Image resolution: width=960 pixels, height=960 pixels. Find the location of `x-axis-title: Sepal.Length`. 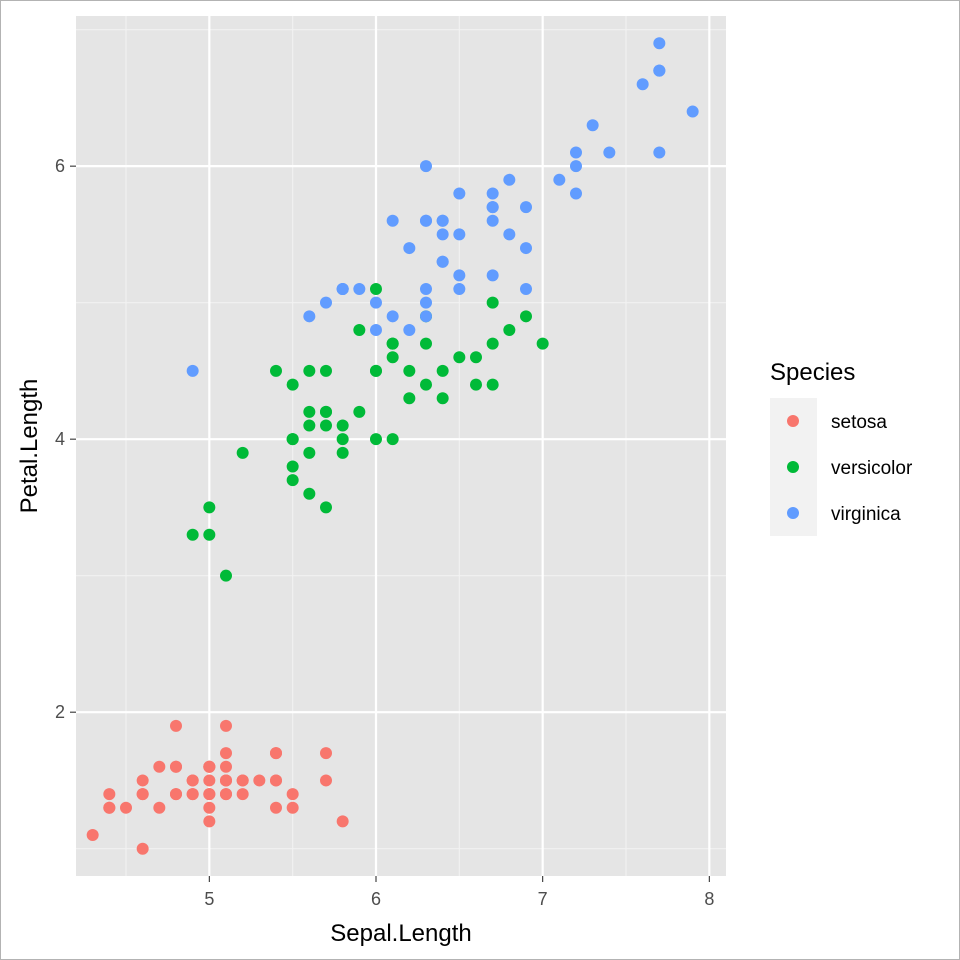

x-axis-title: Sepal.Length is located at coordinates (400, 933).